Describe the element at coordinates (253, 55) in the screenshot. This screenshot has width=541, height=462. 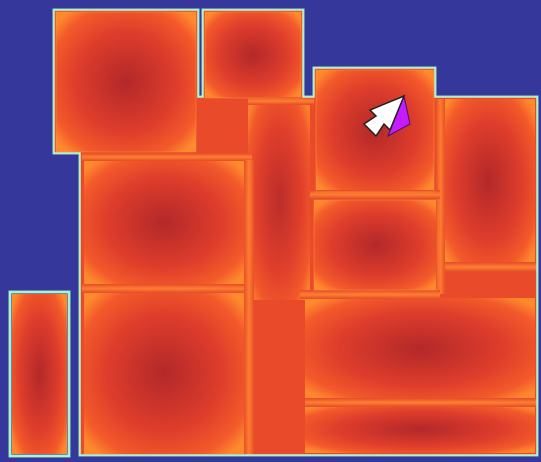
I see `room-top-middle` at that location.